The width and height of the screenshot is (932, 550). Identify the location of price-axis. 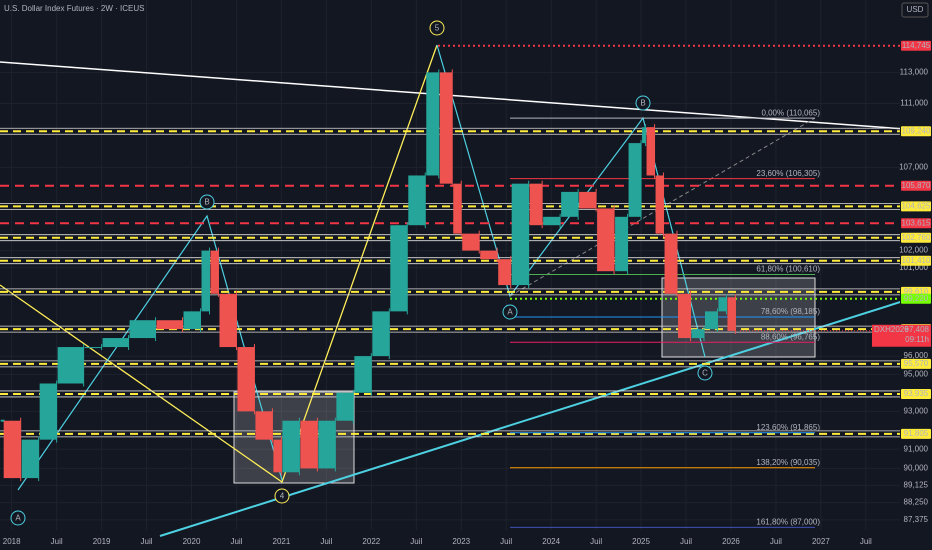
(916, 275).